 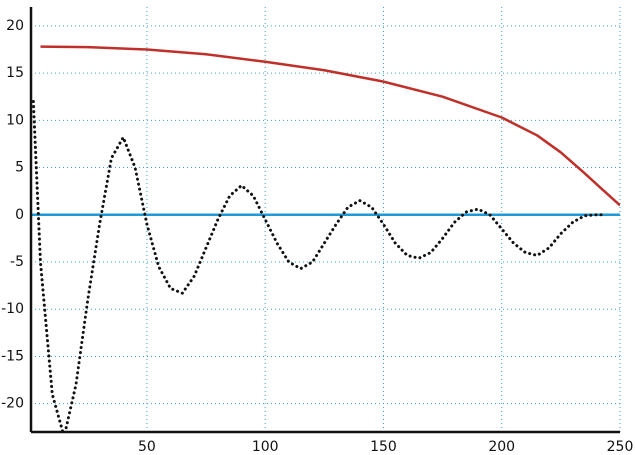 I want to click on x-tick-label: 250, so click(x=620, y=447).